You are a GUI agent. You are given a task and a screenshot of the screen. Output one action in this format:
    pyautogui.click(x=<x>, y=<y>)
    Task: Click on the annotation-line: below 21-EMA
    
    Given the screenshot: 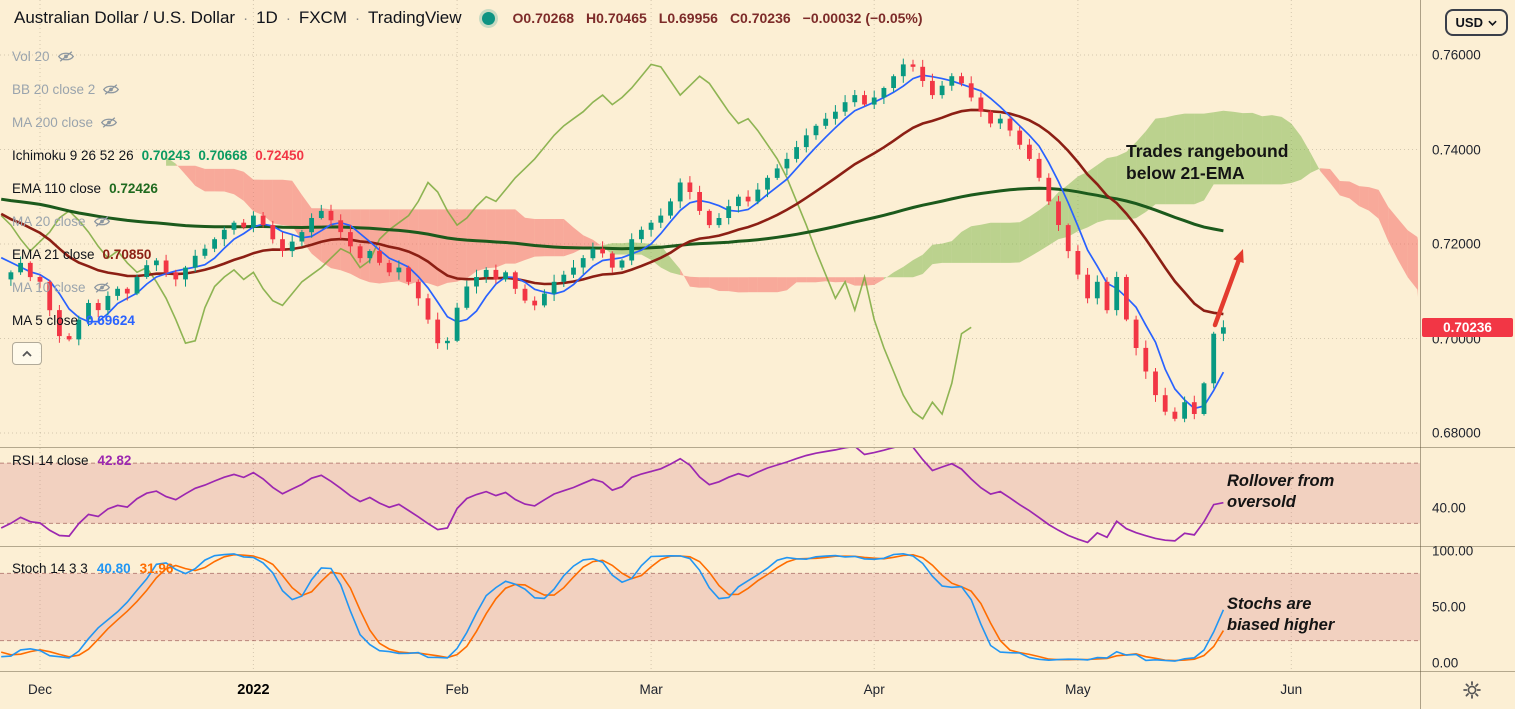 What is the action you would take?
    pyautogui.click(x=1185, y=173)
    